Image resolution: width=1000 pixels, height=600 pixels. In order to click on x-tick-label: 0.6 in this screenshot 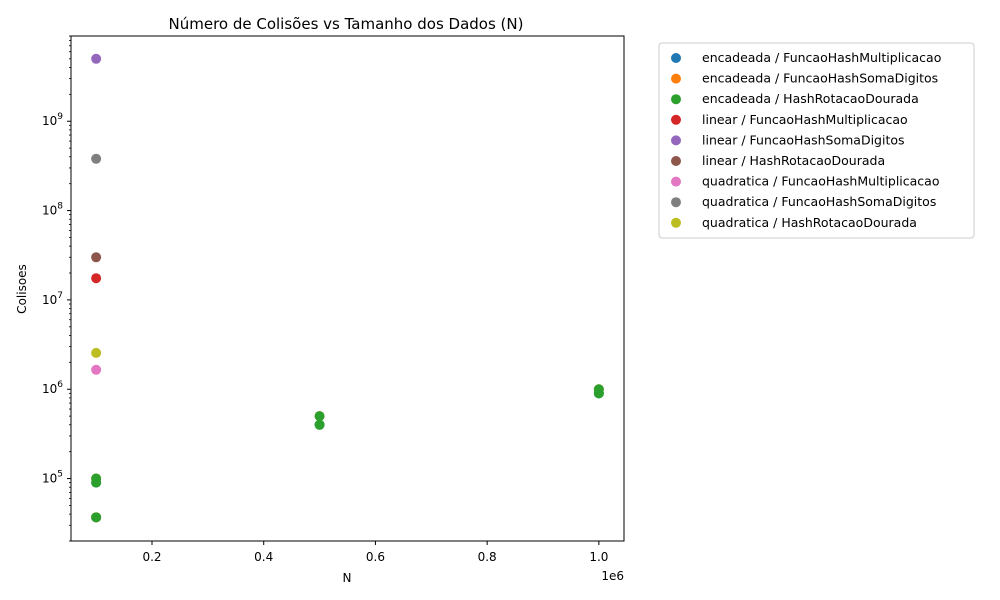, I will do `click(375, 557)`.